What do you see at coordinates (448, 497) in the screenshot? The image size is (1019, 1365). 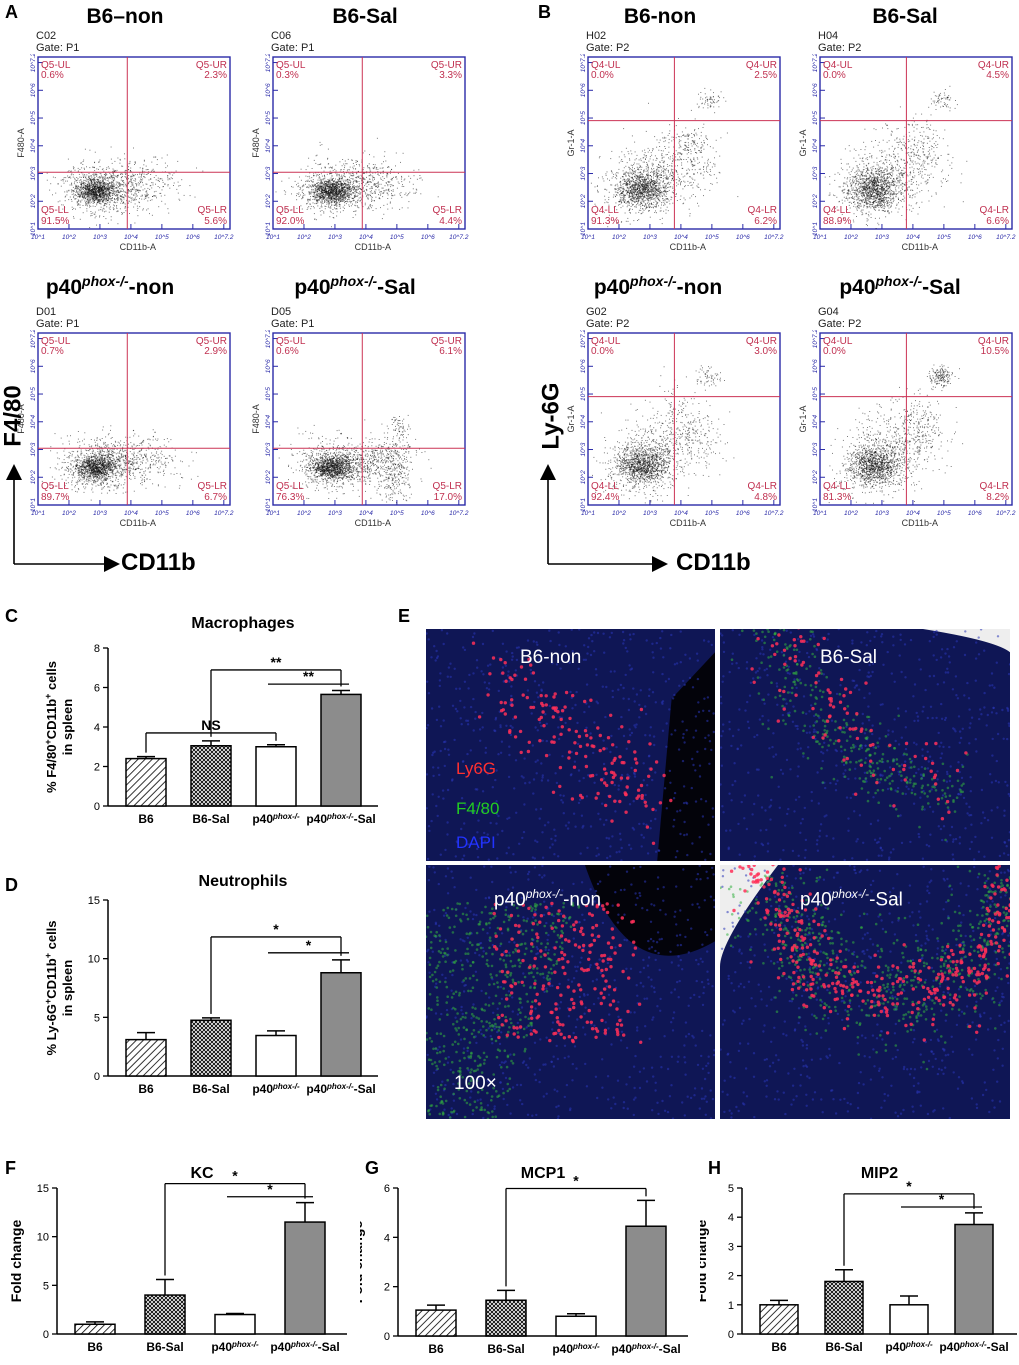 I see `quad-value-lr: 17.0%` at bounding box center [448, 497].